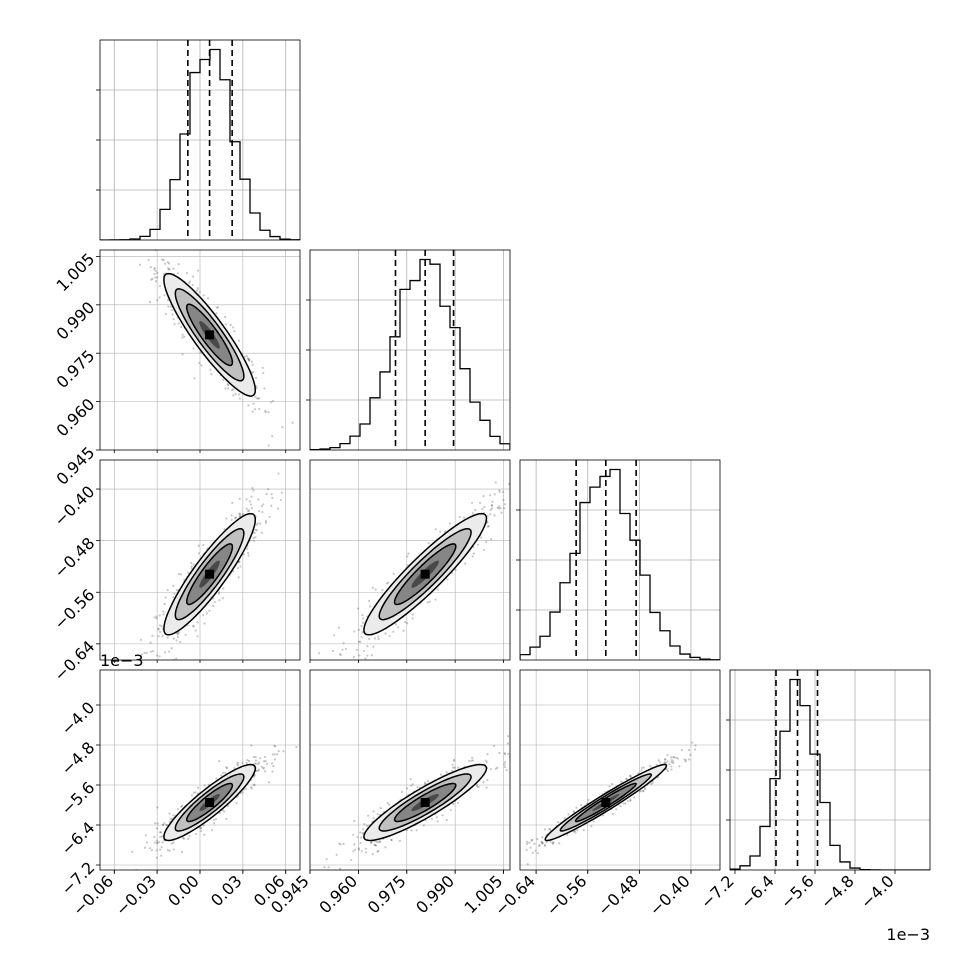 The image size is (970, 970). What do you see at coordinates (435, 894) in the screenshot?
I see `x-tick-label: 0.990` at bounding box center [435, 894].